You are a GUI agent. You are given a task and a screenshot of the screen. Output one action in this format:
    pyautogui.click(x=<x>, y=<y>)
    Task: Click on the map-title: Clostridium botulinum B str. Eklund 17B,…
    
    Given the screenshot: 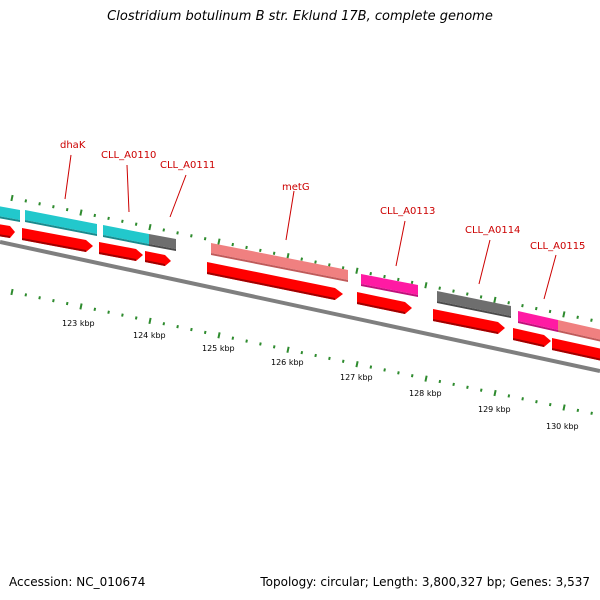 What is the action you would take?
    pyautogui.click(x=300, y=16)
    